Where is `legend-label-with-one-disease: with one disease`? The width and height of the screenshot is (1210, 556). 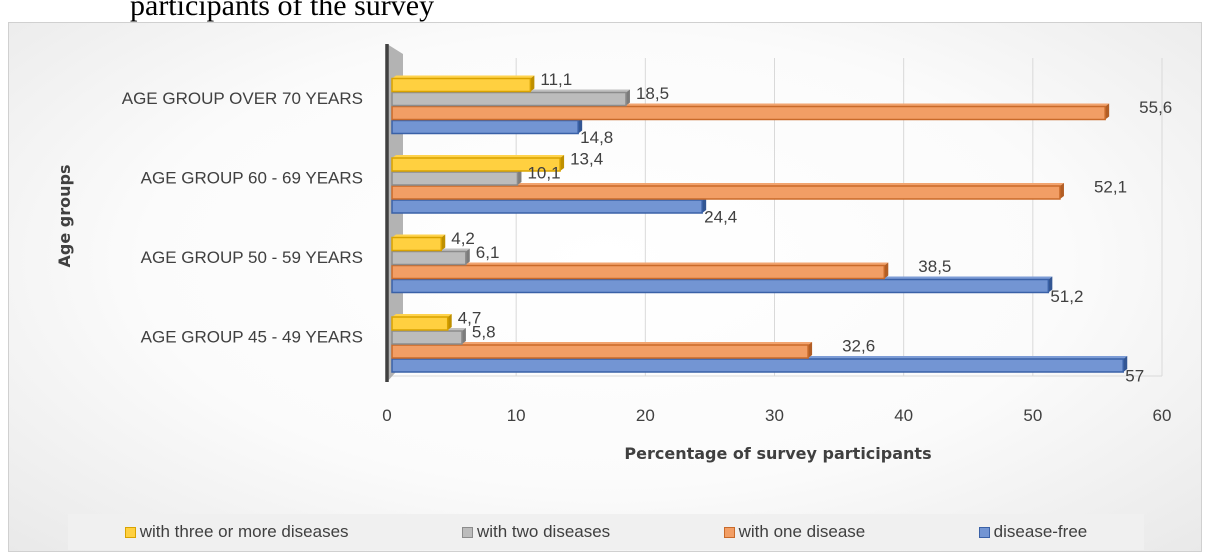
legend-label-with-one-disease: with one disease is located at coordinates (802, 531).